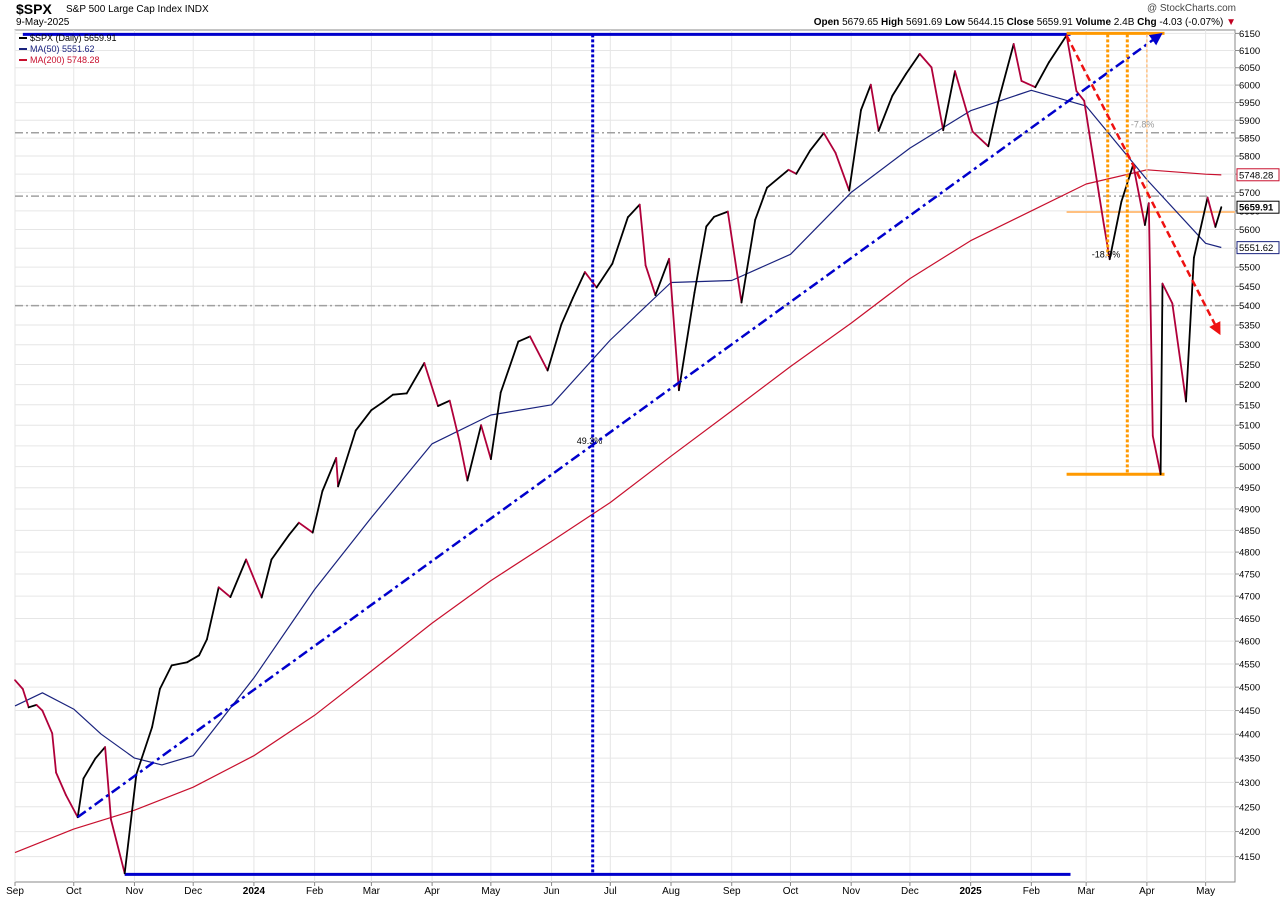  What do you see at coordinates (1249, 642) in the screenshot?
I see `y-tick-label: 4600` at bounding box center [1249, 642].